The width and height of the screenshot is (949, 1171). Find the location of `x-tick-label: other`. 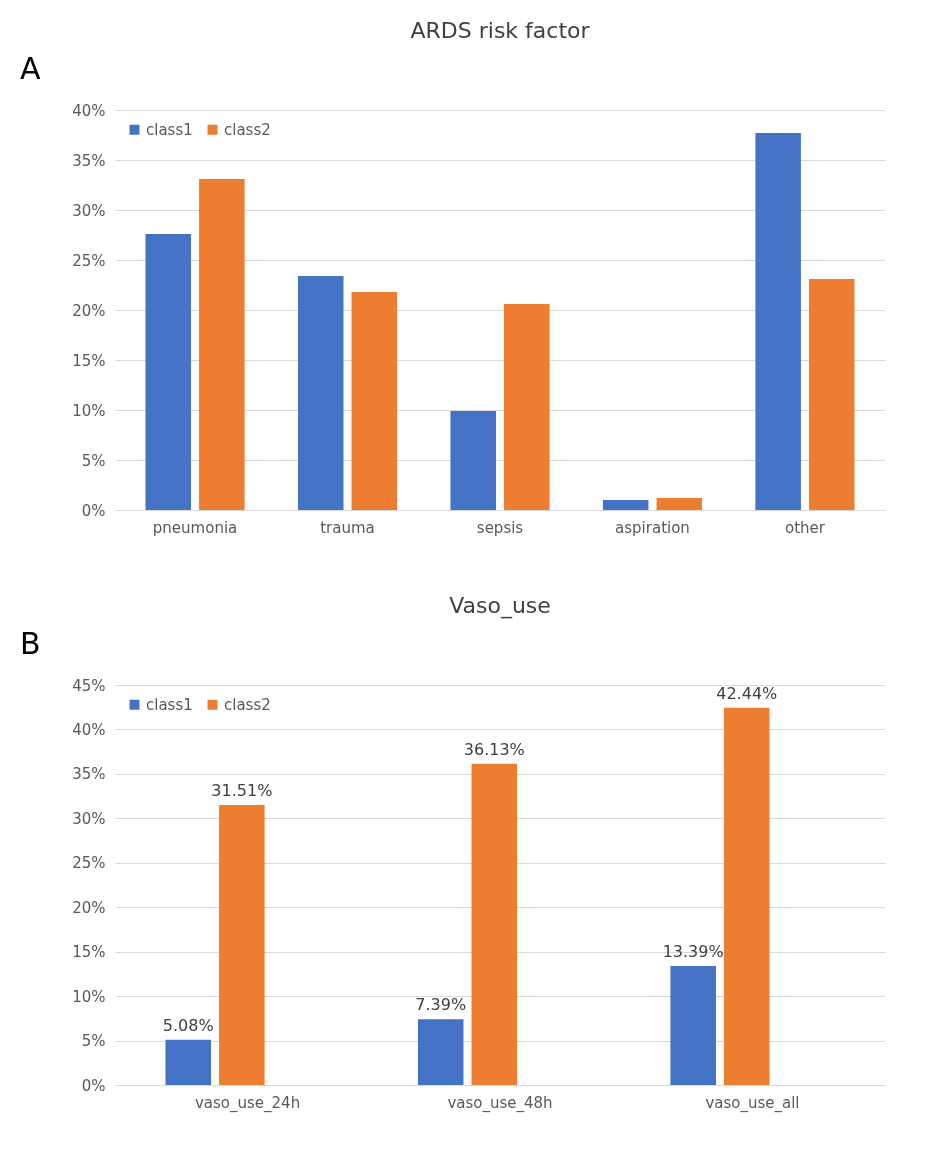

x-tick-label: other is located at coordinates (805, 527).